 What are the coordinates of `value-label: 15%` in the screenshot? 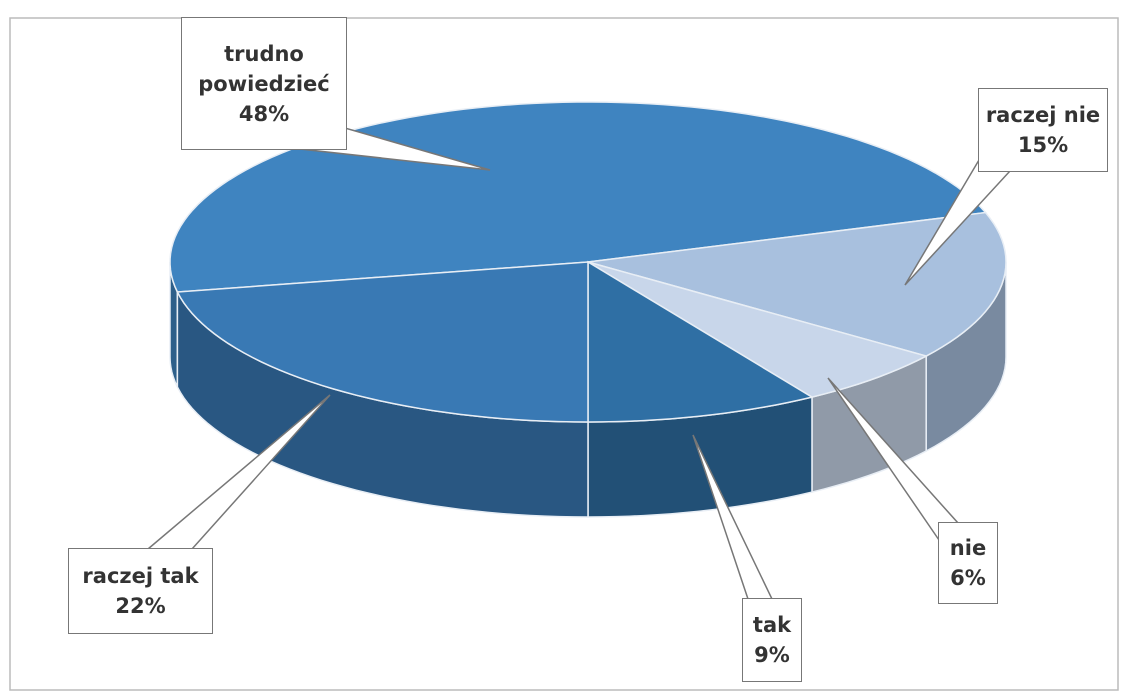 It's located at (1043, 145).